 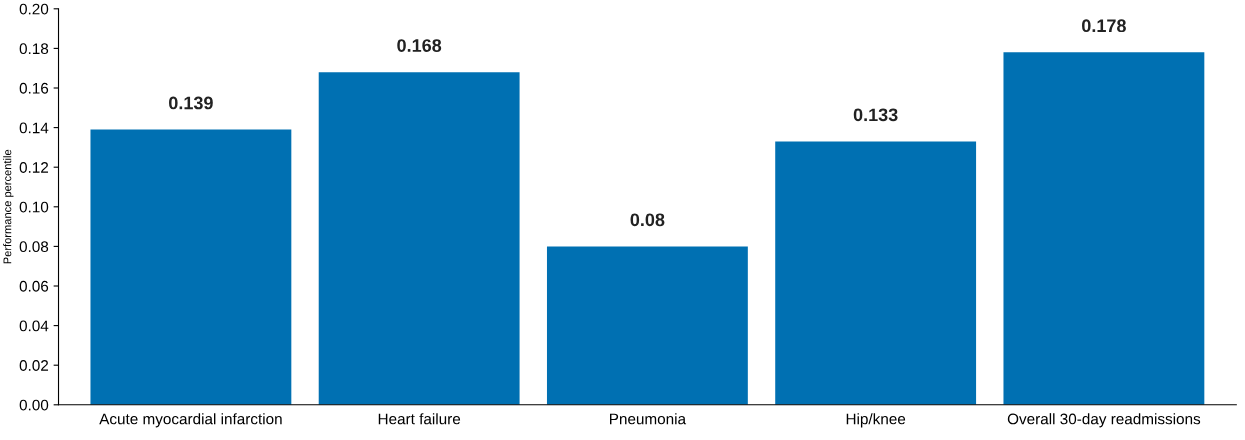 I want to click on y-tick-label: 0.04, so click(x=34, y=326).